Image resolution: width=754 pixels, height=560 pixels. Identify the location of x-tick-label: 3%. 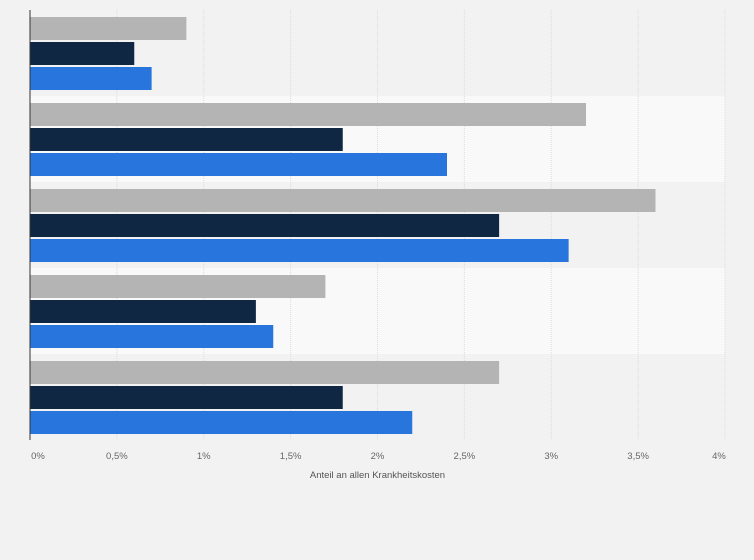
(551, 456).